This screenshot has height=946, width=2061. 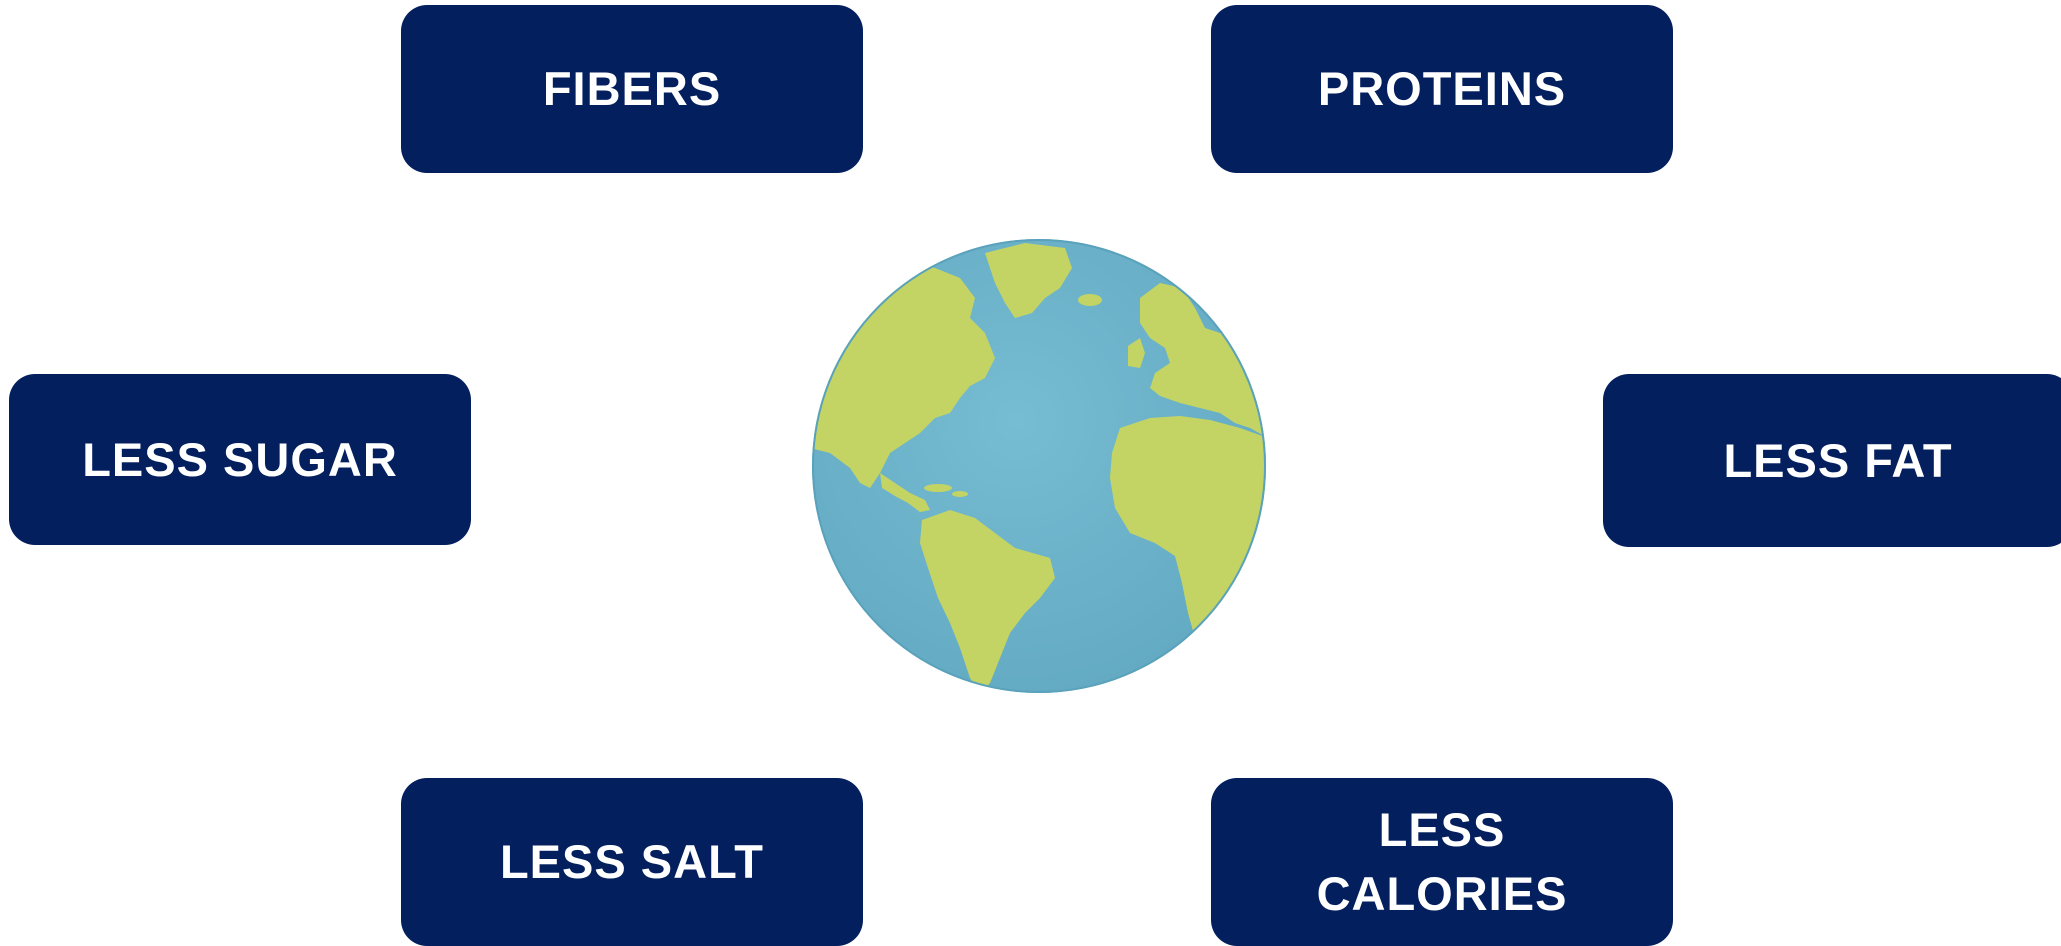 I want to click on africa, so click(x=1188, y=529).